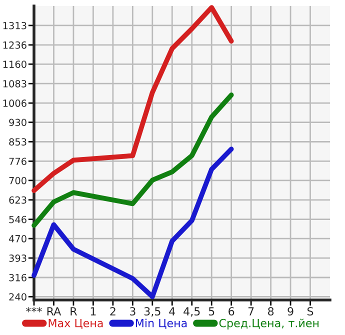  What do you see at coordinates (17, 142) in the screenshot?
I see `y-tick-label: 853` at bounding box center [17, 142].